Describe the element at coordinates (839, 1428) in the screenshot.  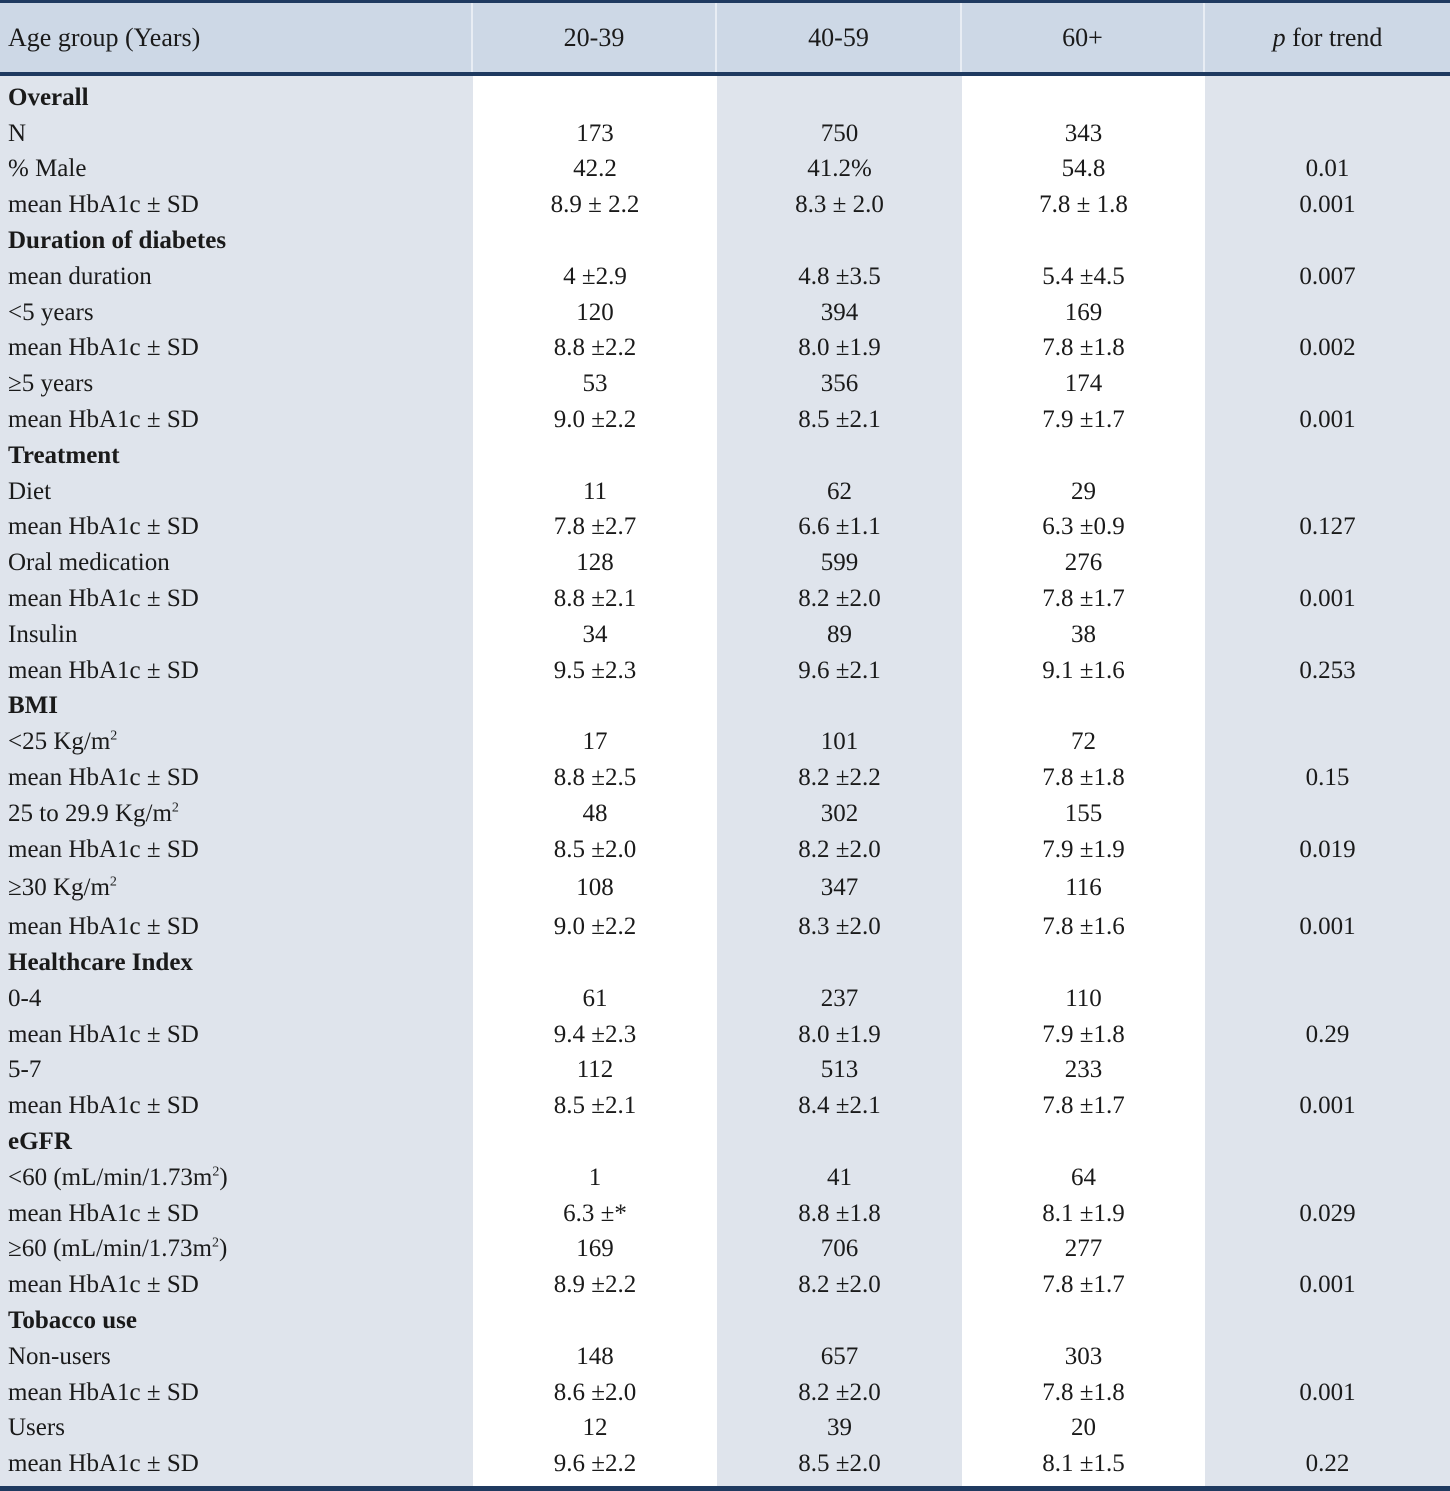
I see `cell-40-59: 39` at that location.